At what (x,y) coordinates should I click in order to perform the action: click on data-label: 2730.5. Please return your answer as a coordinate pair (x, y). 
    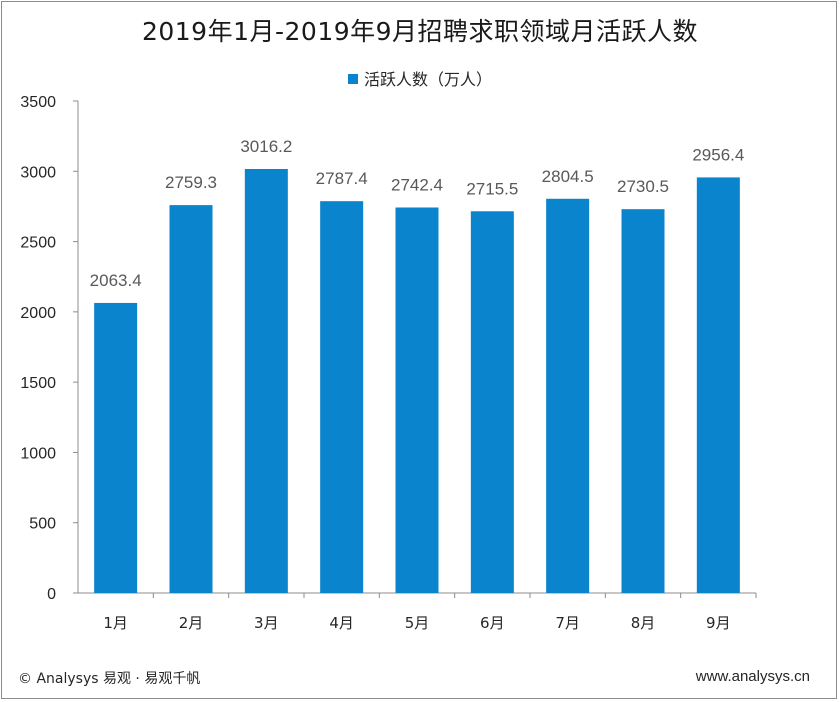
    Looking at the image, I should click on (643, 186).